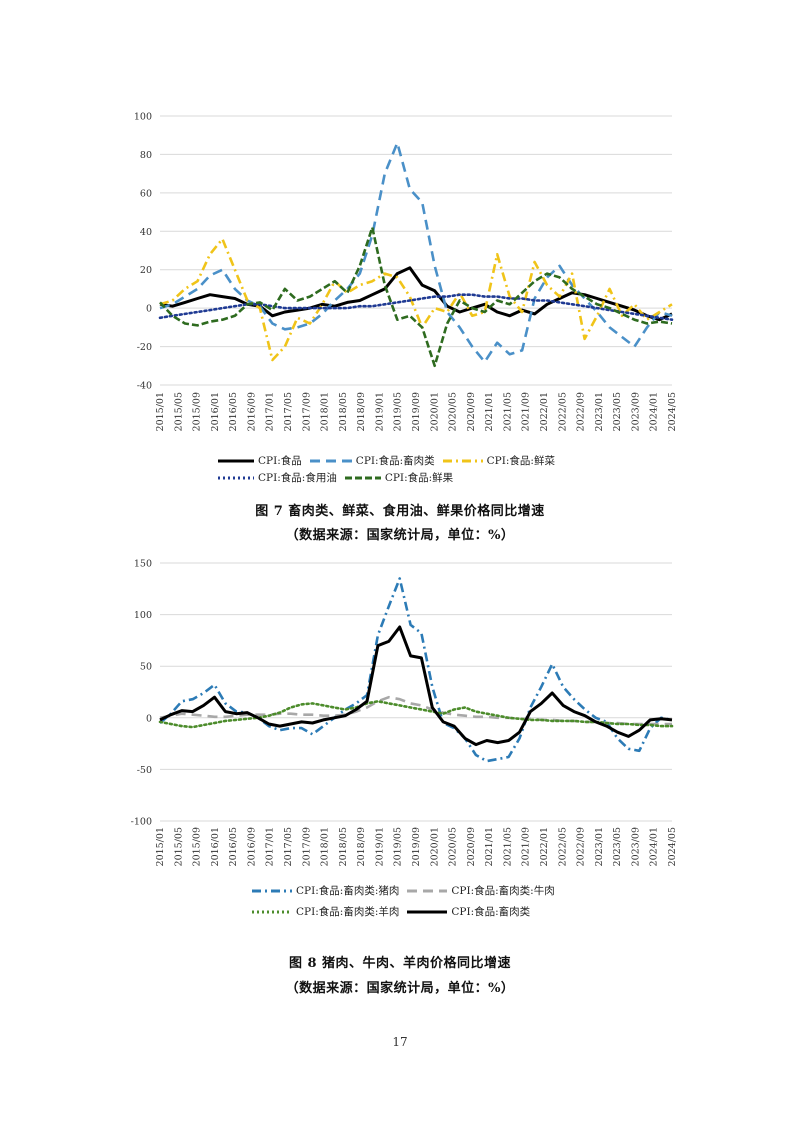 Image resolution: width=800 pixels, height=1131 pixels. Describe the element at coordinates (146, 667) in the screenshot. I see `y-tick-label: 50` at that location.